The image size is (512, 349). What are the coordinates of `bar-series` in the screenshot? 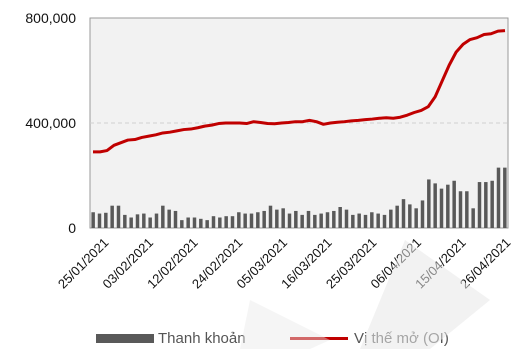 It's located at (299, 198).